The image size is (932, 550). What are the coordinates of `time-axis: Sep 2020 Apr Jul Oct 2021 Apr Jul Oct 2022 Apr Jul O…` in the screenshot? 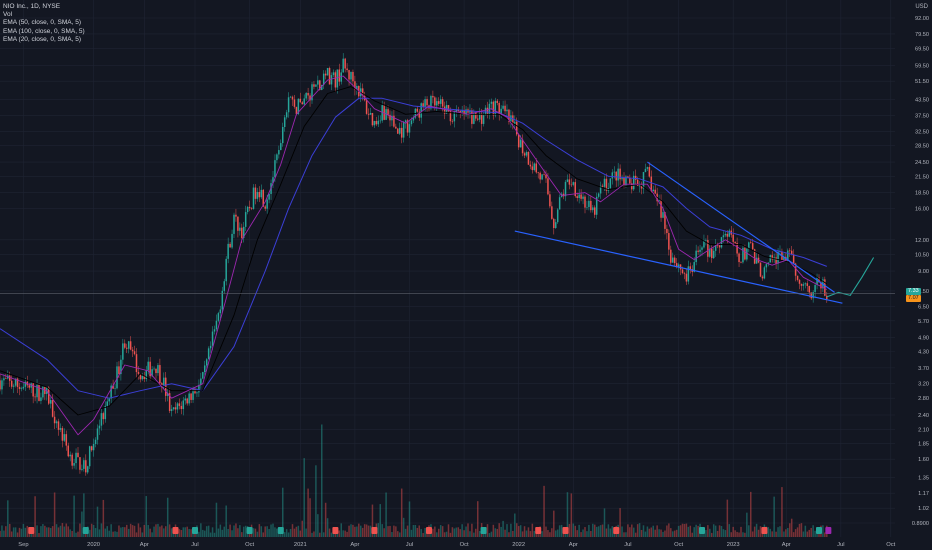 It's located at (466, 543).